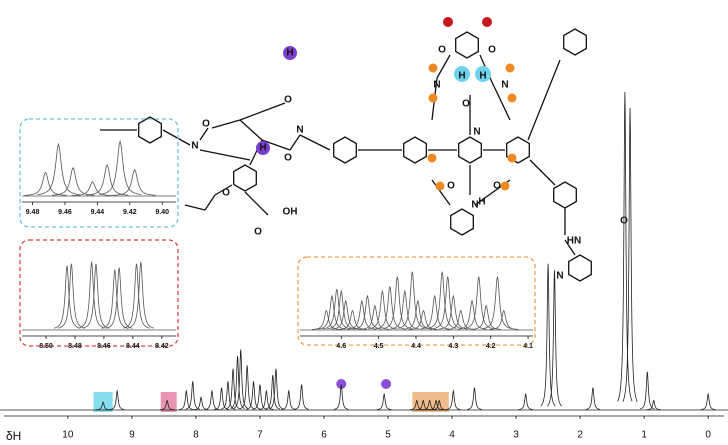  Describe the element at coordinates (491, 346) in the screenshot. I see `x-tick-label: 4.2` at that location.